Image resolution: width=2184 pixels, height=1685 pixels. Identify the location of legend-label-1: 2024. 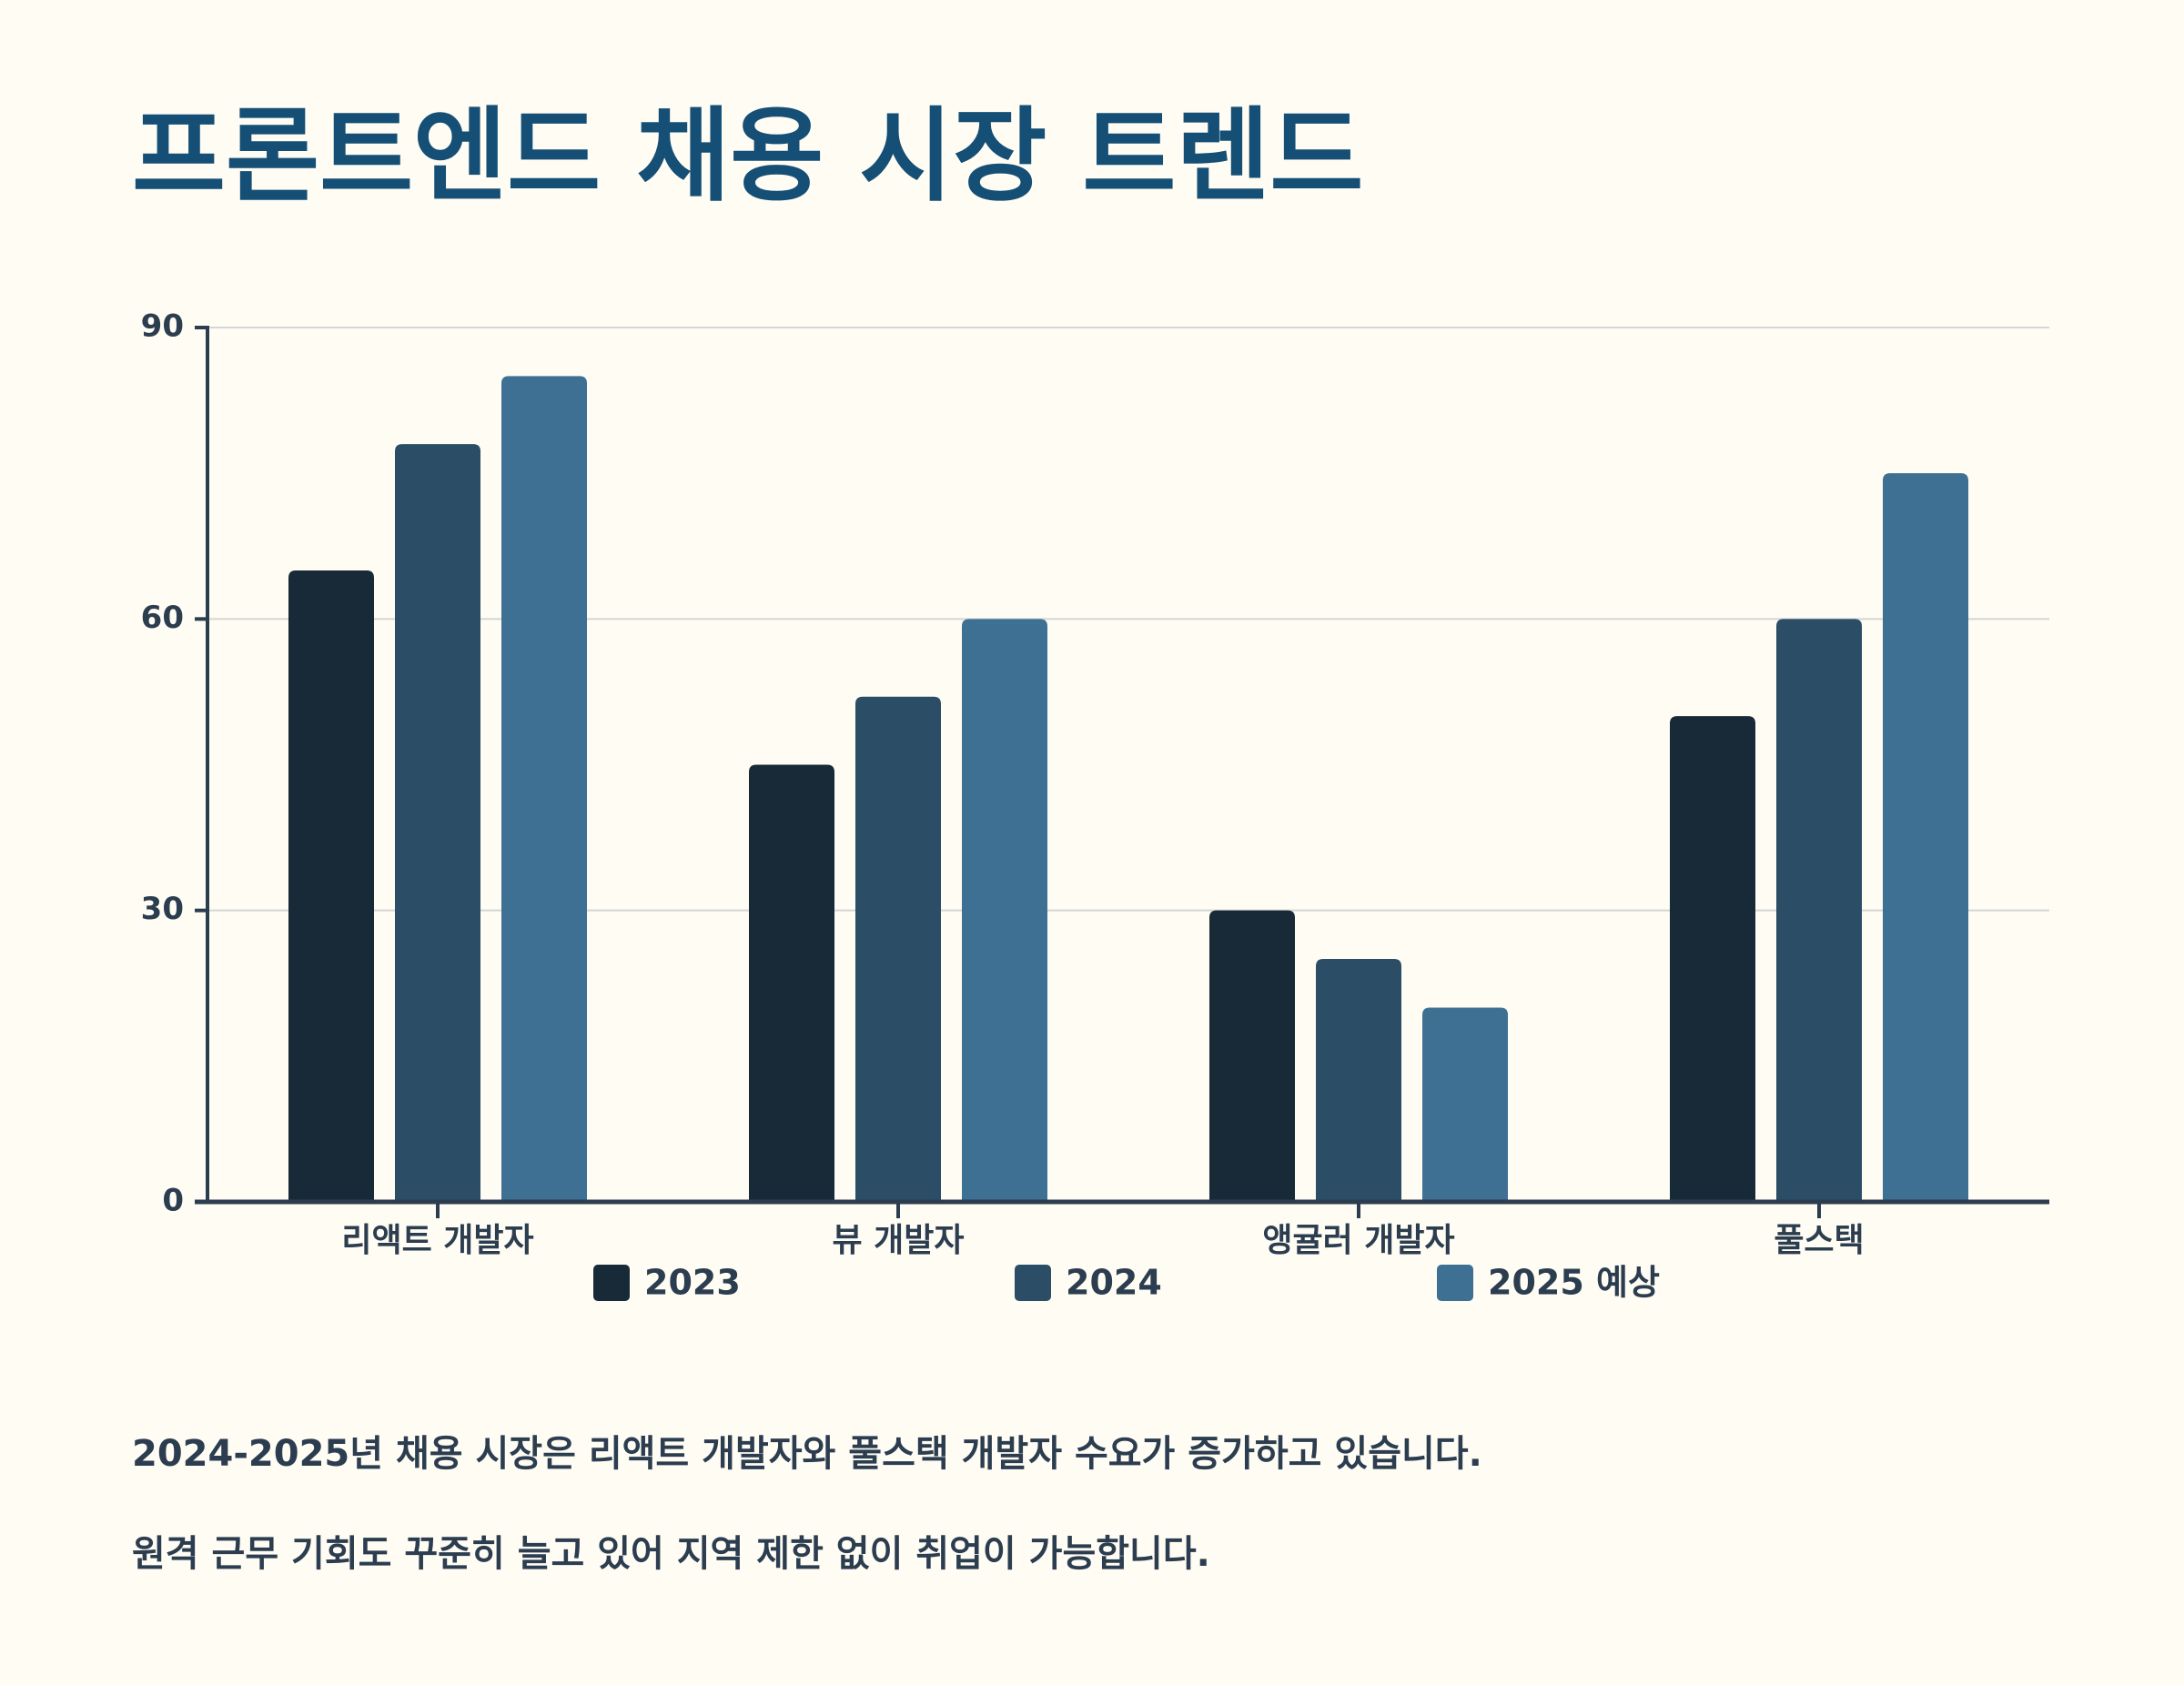
(1114, 1283).